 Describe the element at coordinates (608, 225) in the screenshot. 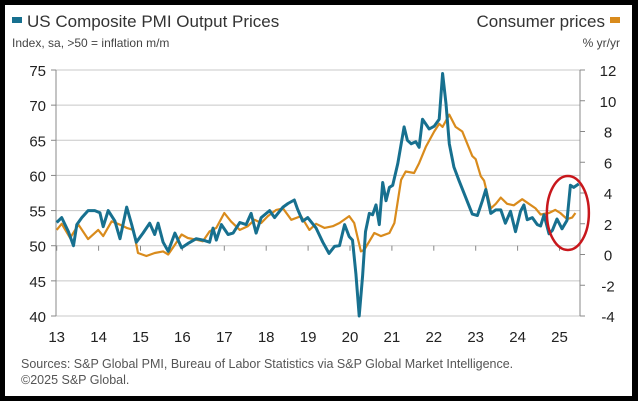

I see `right-axis-label: 2` at that location.